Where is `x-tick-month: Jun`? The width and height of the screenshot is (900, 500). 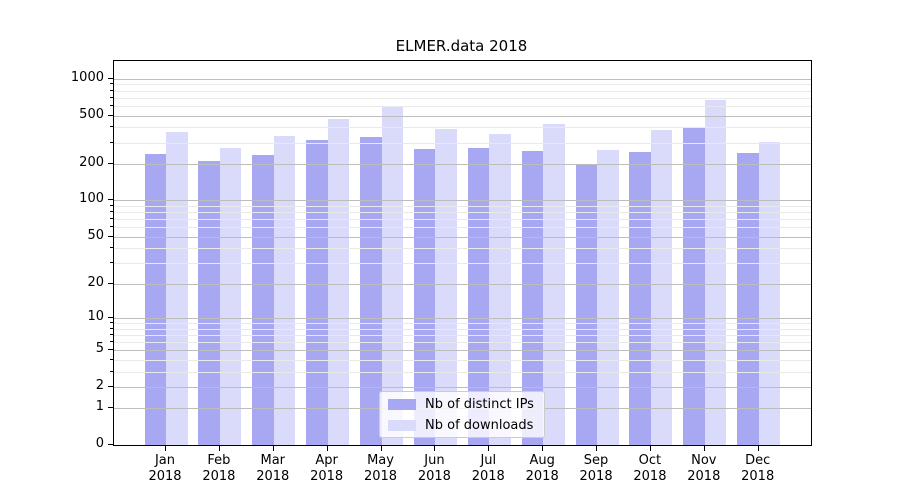
x-tick-month: Jun is located at coordinates (434, 460).